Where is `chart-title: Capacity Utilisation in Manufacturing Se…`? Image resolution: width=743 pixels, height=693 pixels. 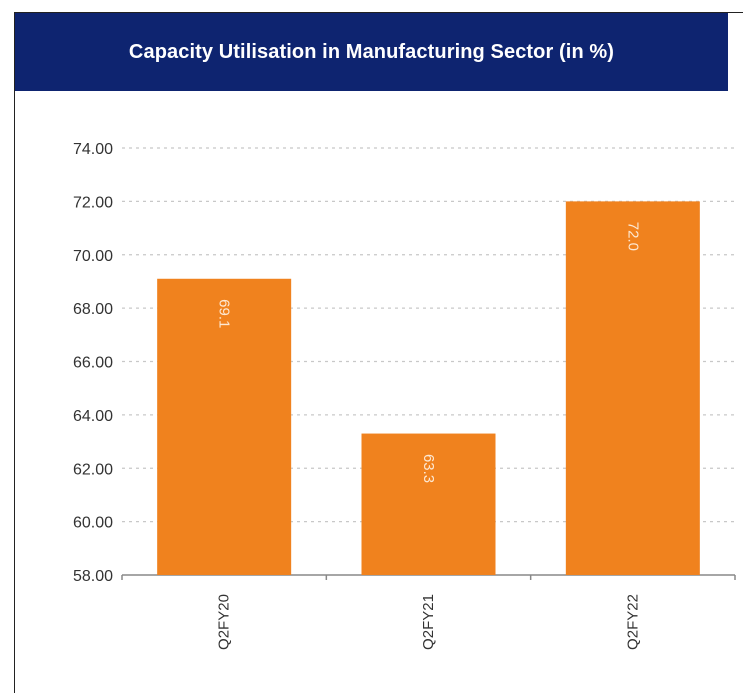 chart-title: Capacity Utilisation in Manufacturing Se… is located at coordinates (371, 51).